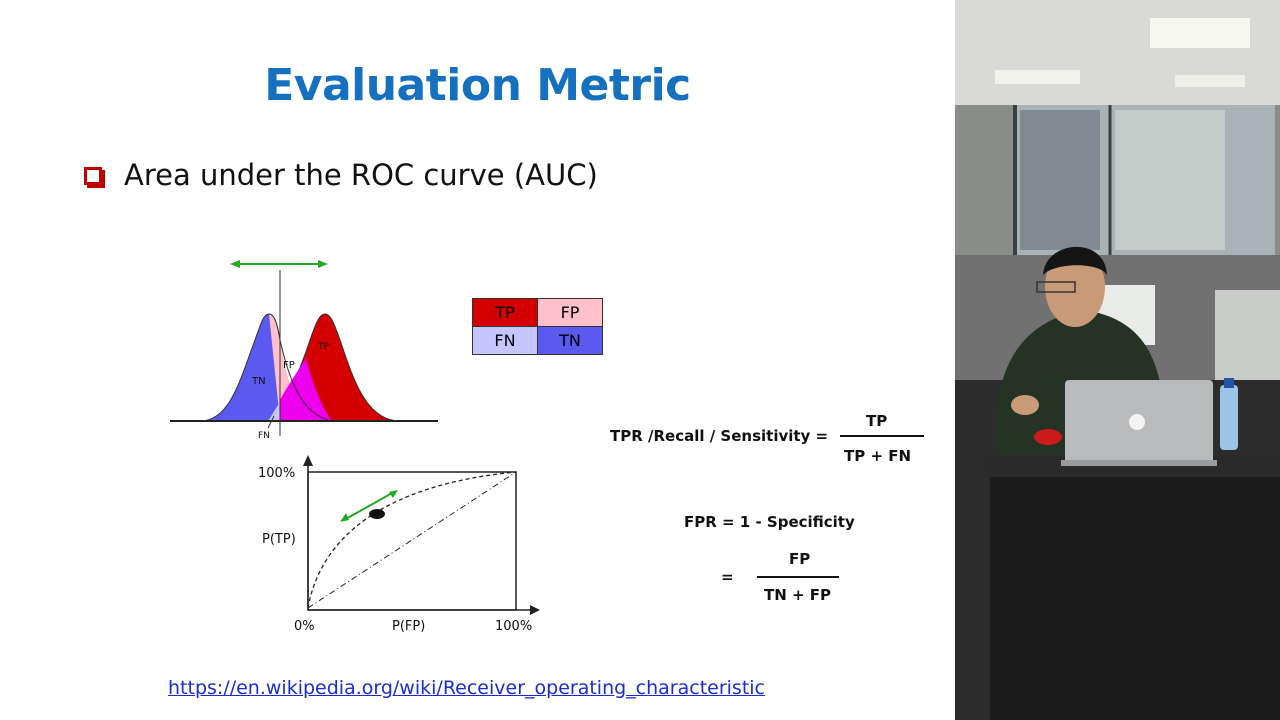 The width and height of the screenshot is (1280, 720). I want to click on roc-x-start: 0%, so click(304, 626).